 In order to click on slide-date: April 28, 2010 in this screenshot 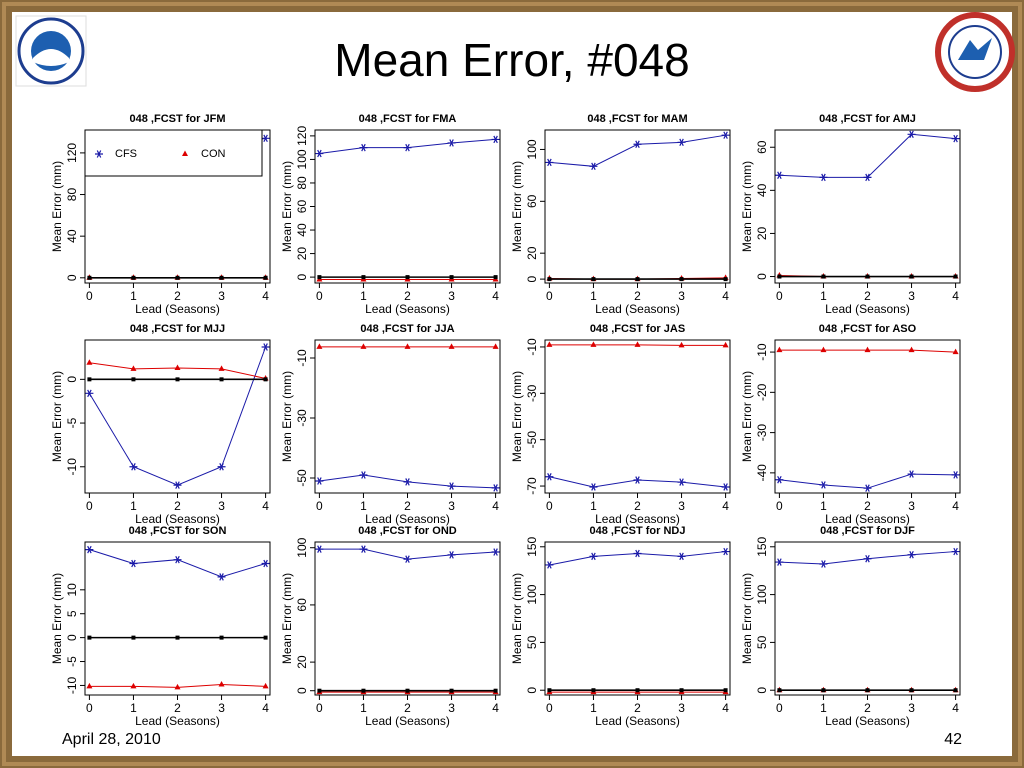, I will do `click(111, 739)`.